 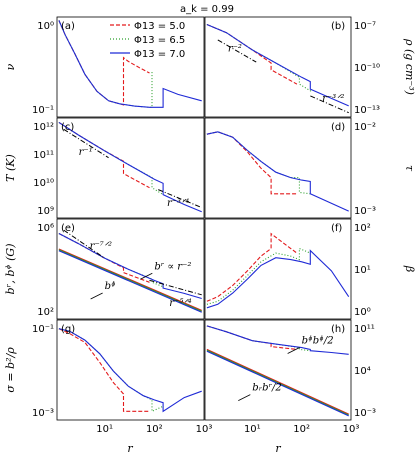 I want to click on panel-5: r⁻⁷ᐟ² r⁻⁵ᐟ⁴ bʳ ∝ r⁻² bᶲ (e) 10⁶ 10² bʳ, bᶲ (G), so click(x=104, y=269).